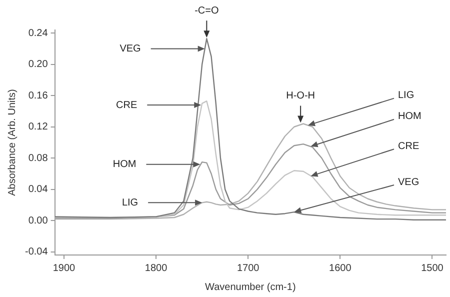 The image size is (450, 297). I want to click on y-tick-label: 0.04, so click(38, 190).